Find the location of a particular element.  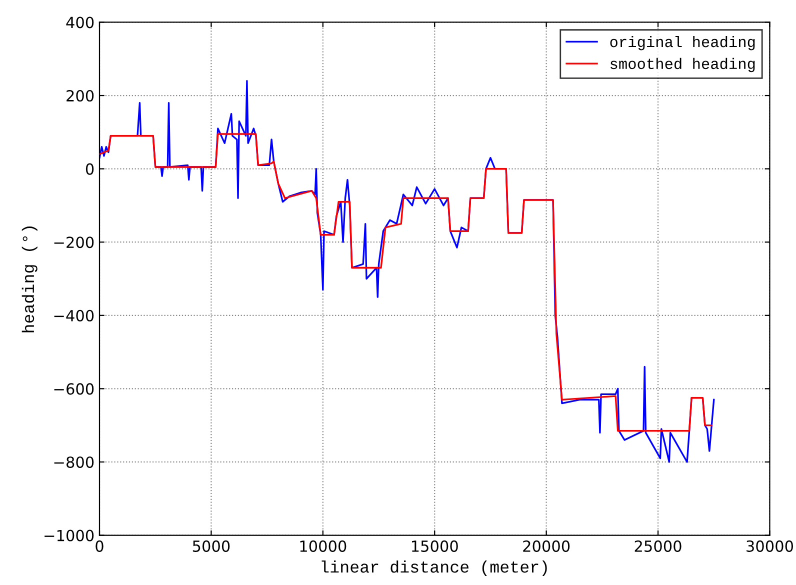

y-tick-label: 200 is located at coordinates (80, 96).